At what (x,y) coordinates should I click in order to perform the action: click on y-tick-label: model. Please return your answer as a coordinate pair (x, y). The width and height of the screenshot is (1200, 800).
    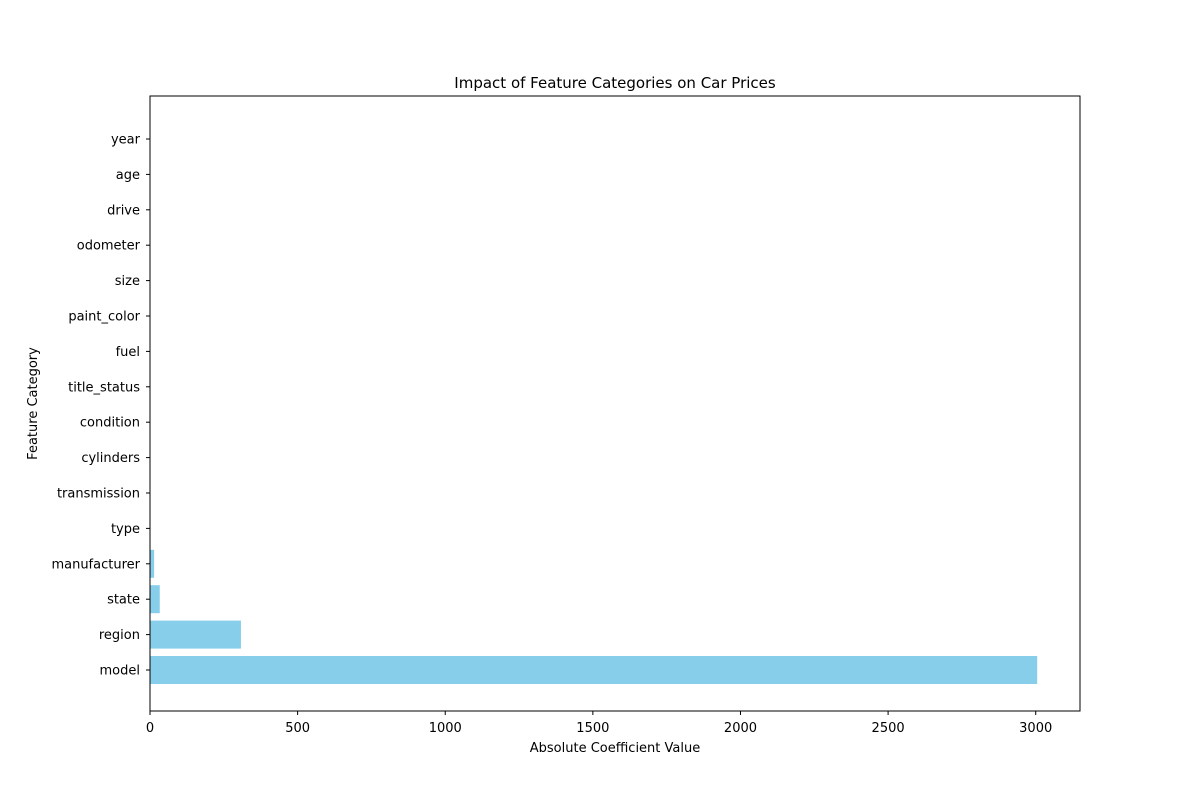
    Looking at the image, I should click on (120, 671).